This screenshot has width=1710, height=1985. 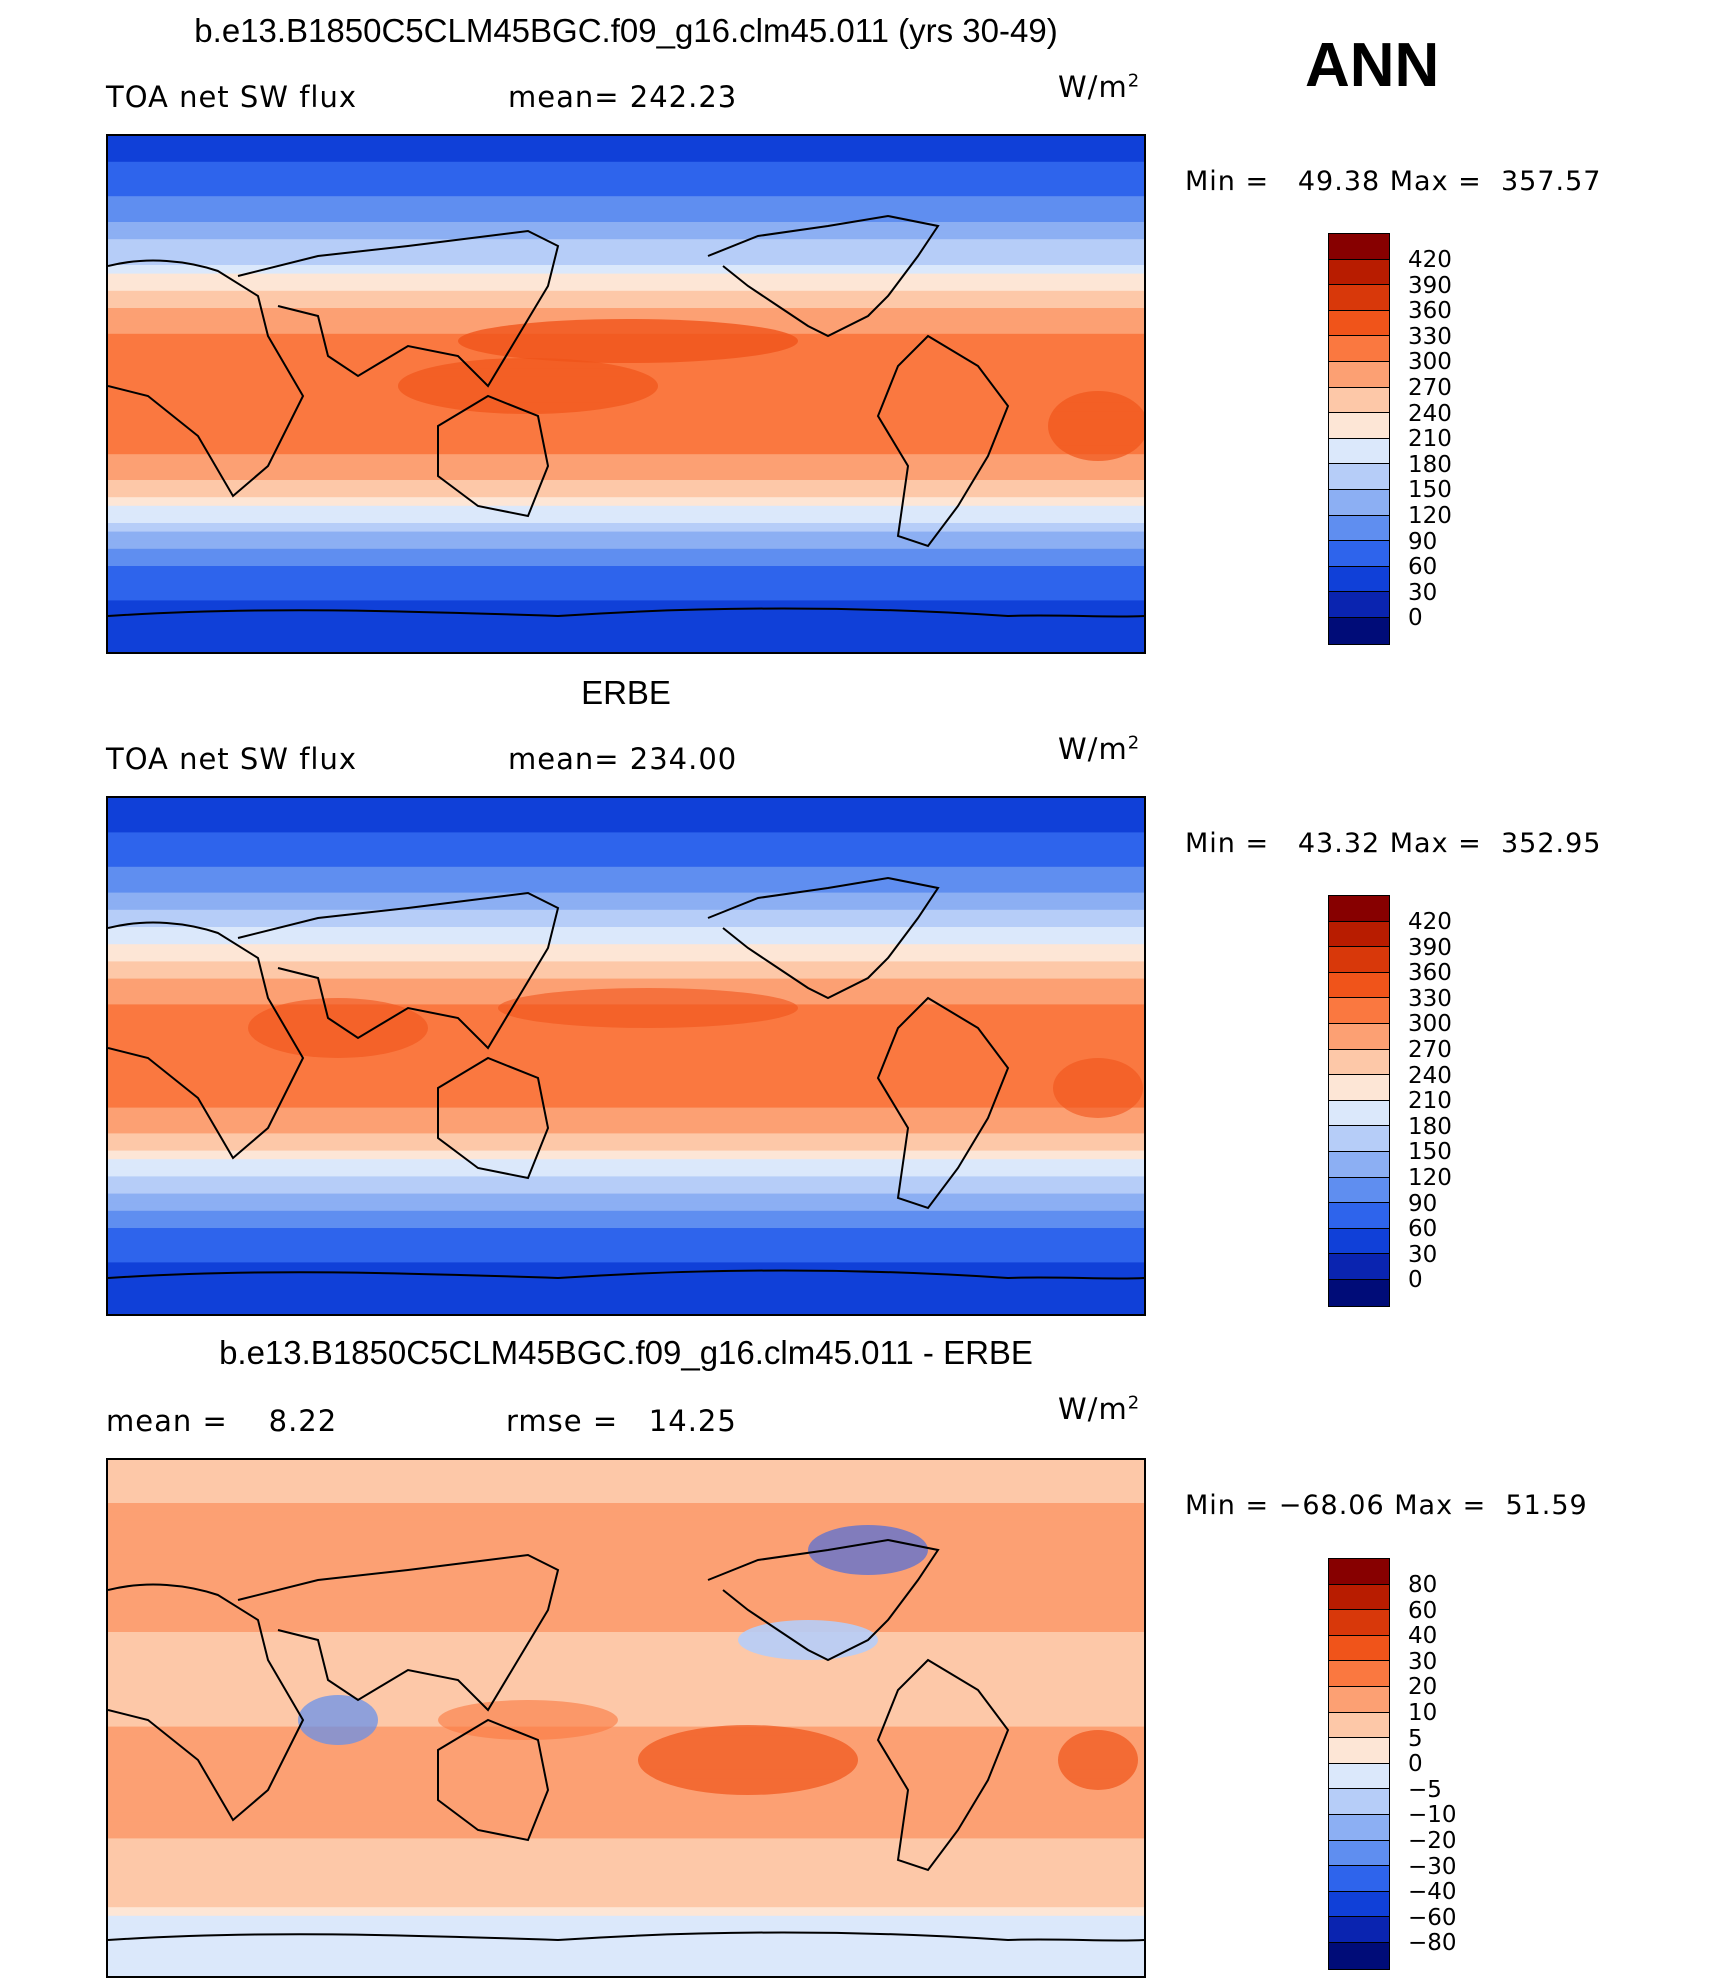 What do you see at coordinates (1430, 1024) in the screenshot?
I see `colorbar-label: 300` at bounding box center [1430, 1024].